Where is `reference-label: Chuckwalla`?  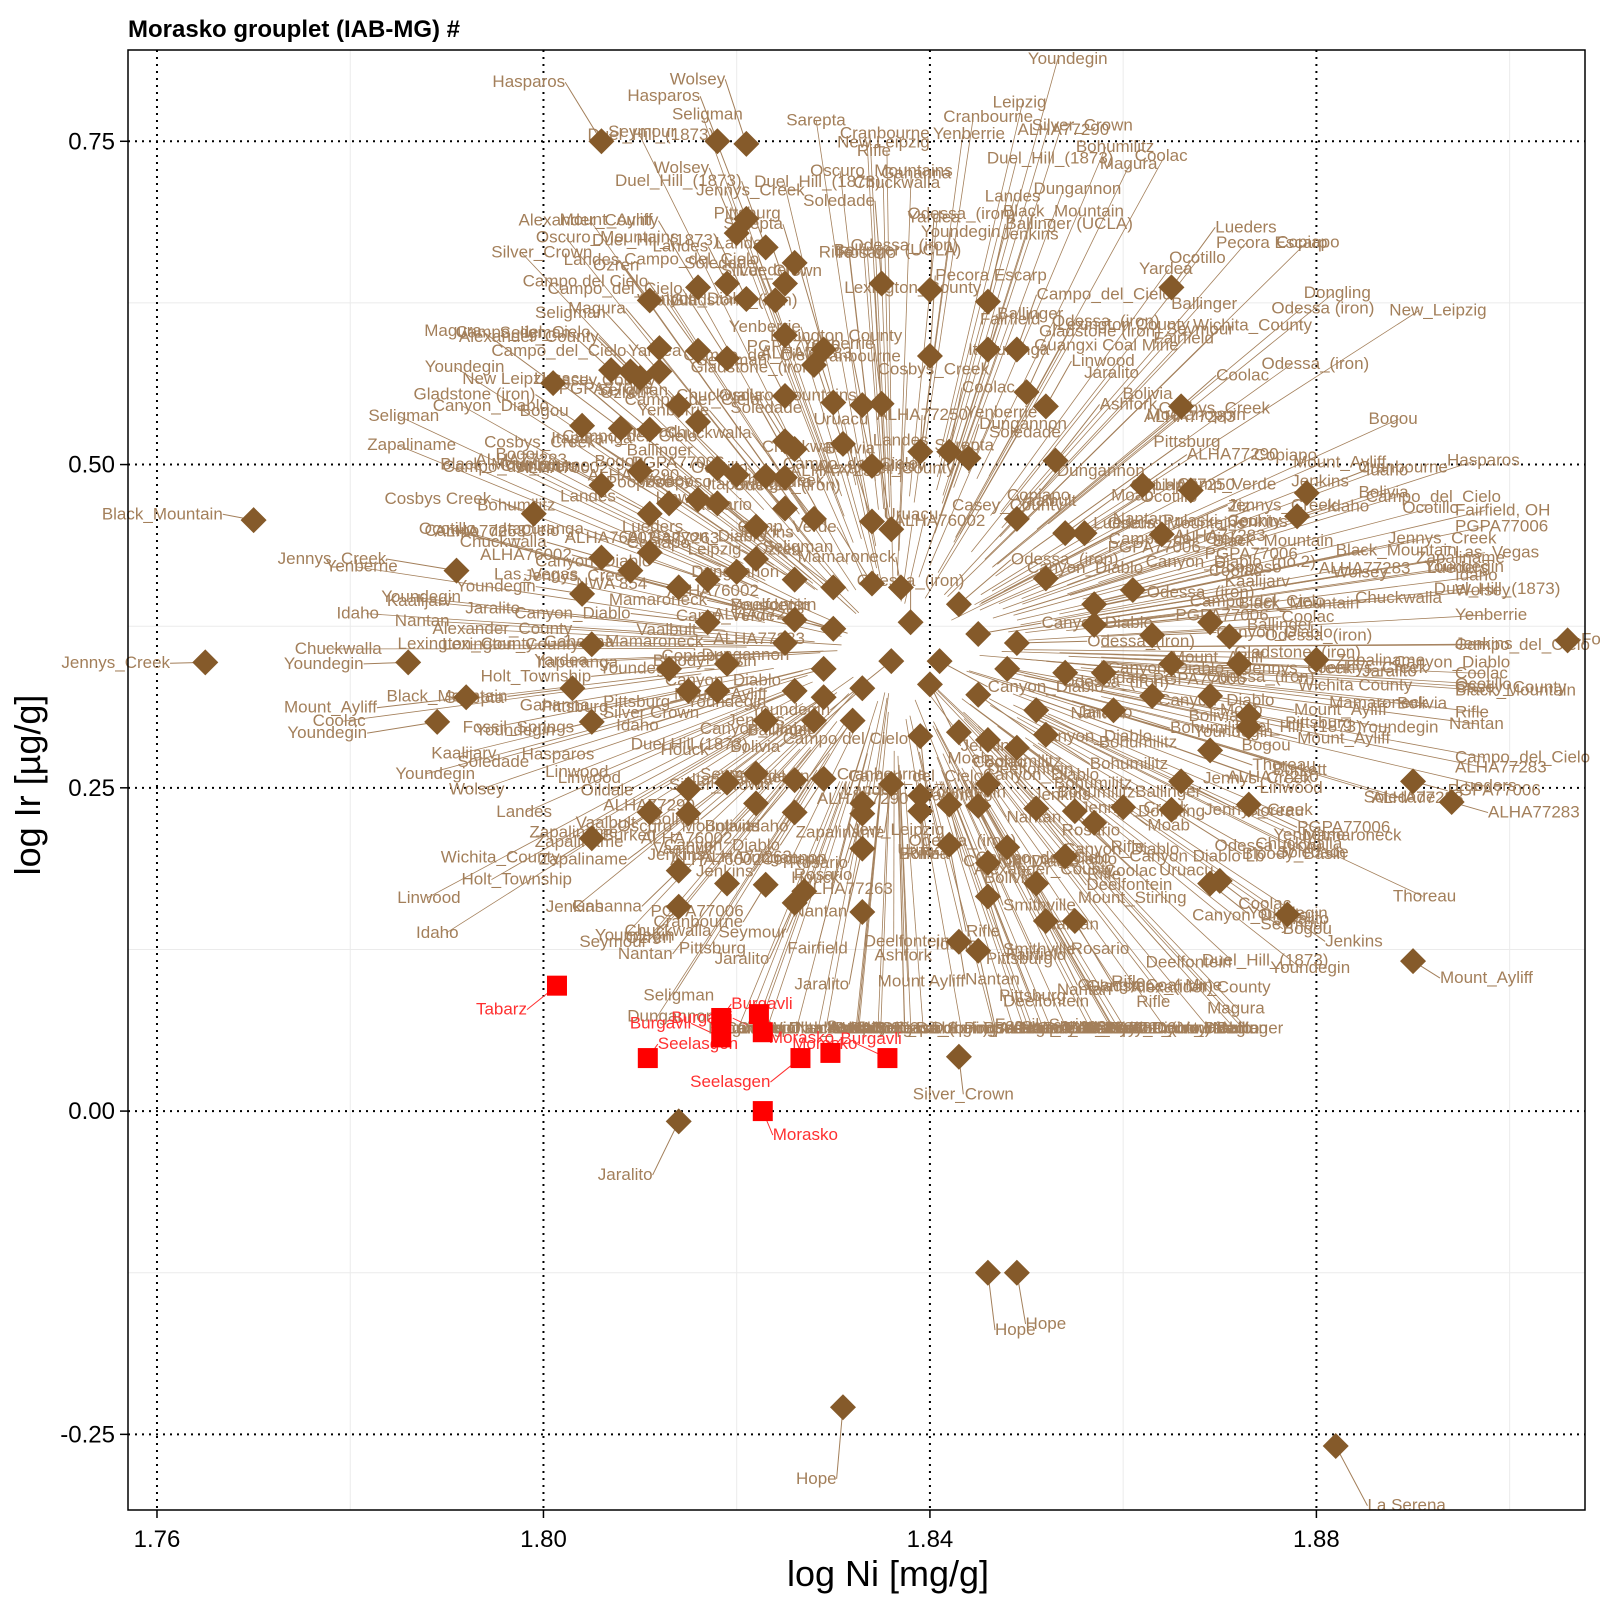 reference-label: Chuckwalla is located at coordinates (1398, 597).